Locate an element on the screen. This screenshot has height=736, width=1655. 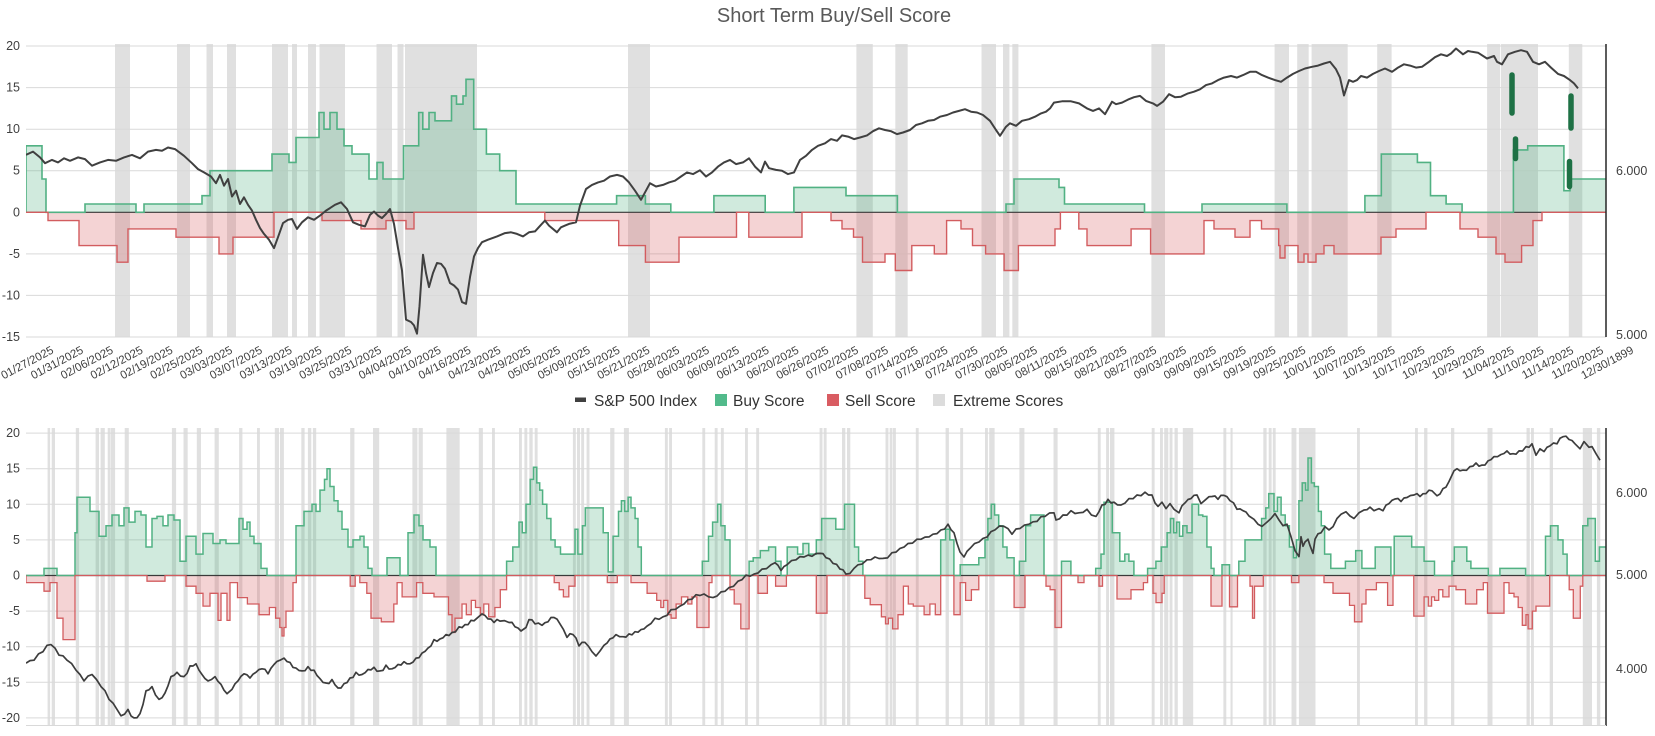
svg-text: 4.000 is located at coordinates (1631, 669).